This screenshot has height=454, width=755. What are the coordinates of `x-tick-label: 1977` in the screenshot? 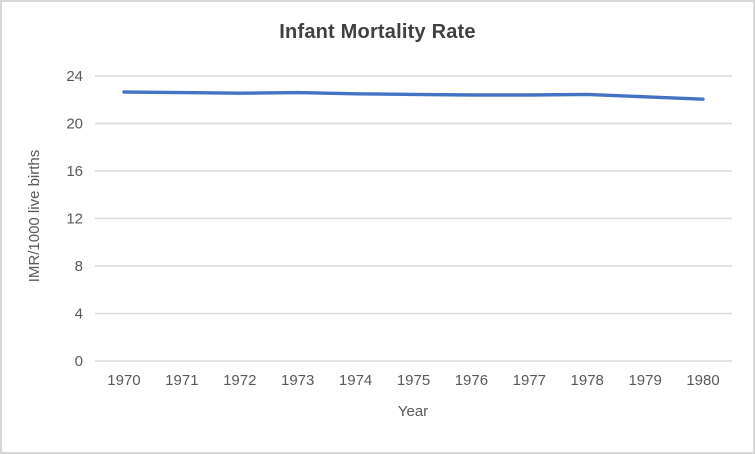 It's located at (529, 380).